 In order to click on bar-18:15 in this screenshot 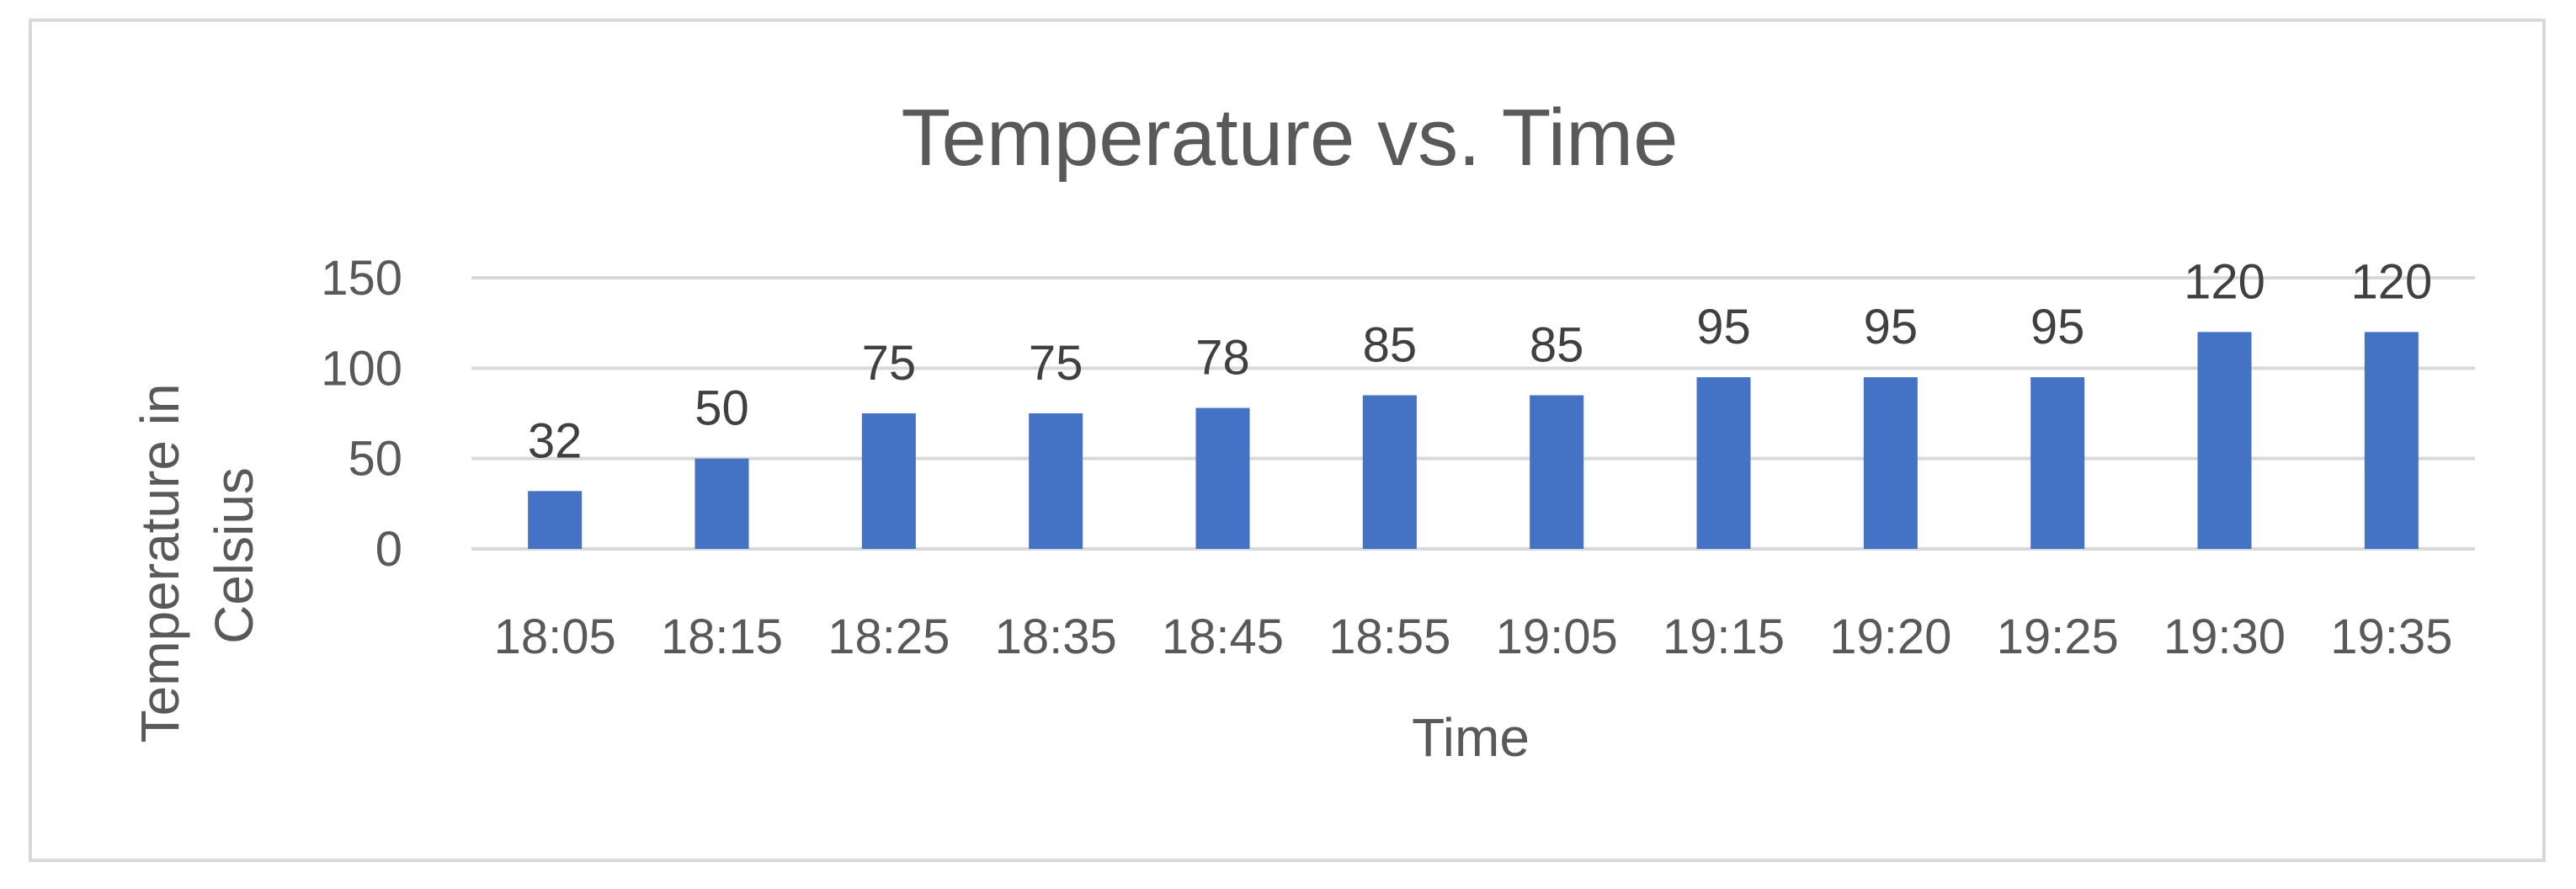, I will do `click(722, 503)`.